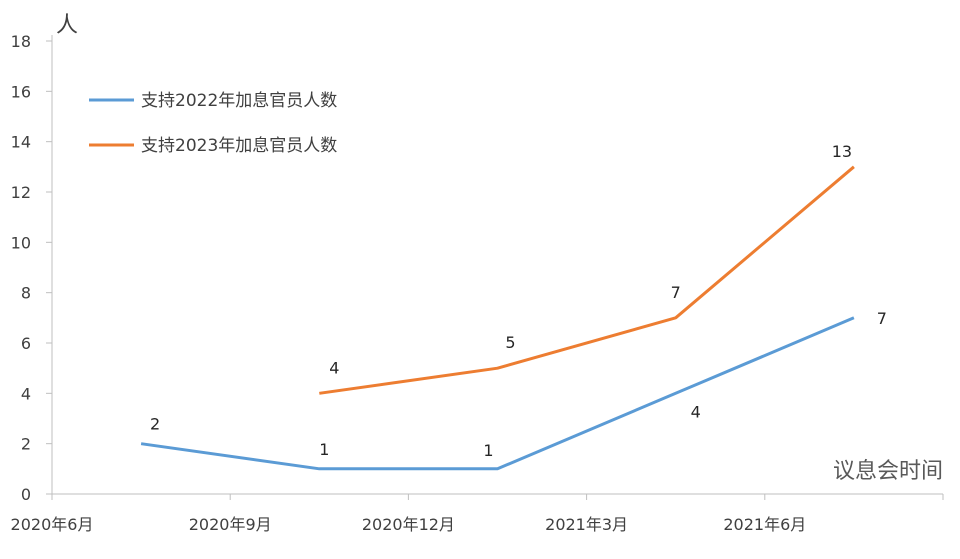 The image size is (960, 559). Describe the element at coordinates (21, 192) in the screenshot. I see `y-tick-label: 12` at that location.